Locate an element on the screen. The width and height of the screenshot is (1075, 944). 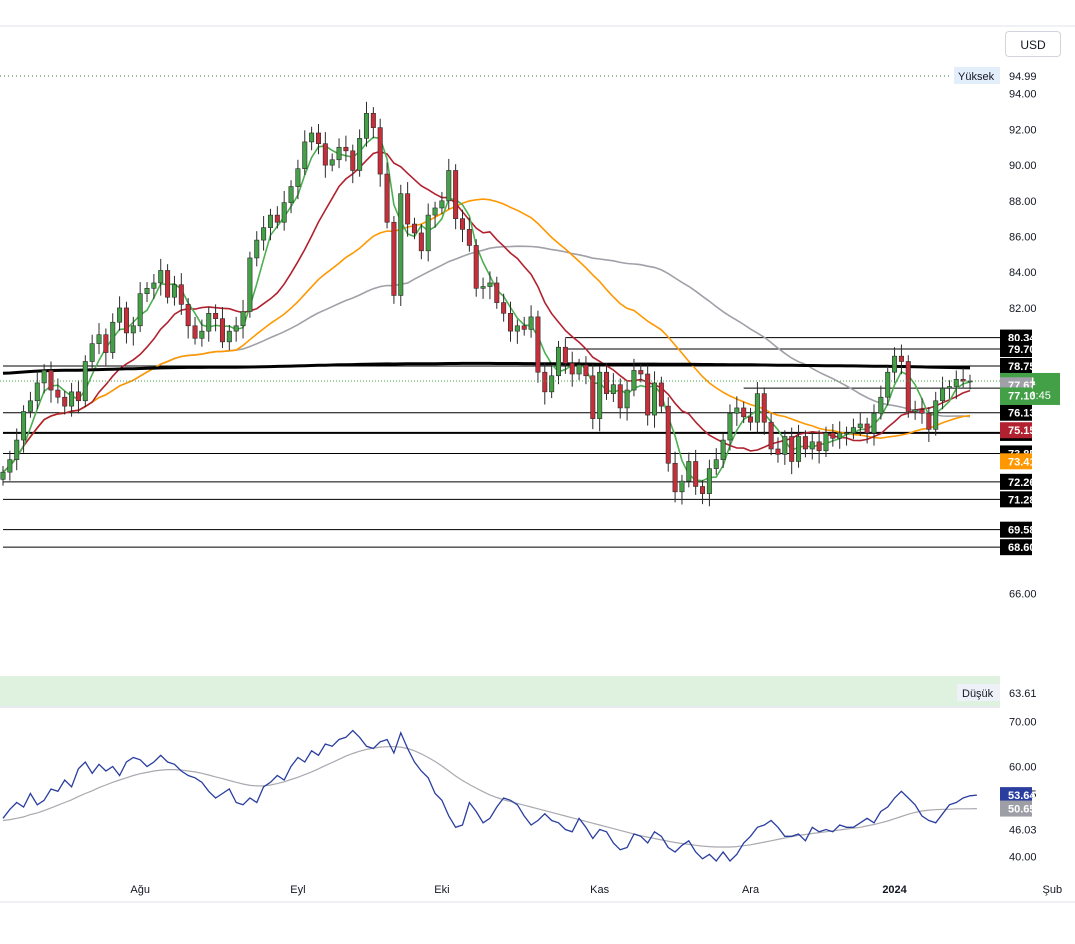
ma-value-badge is located at coordinates (1016, 461).